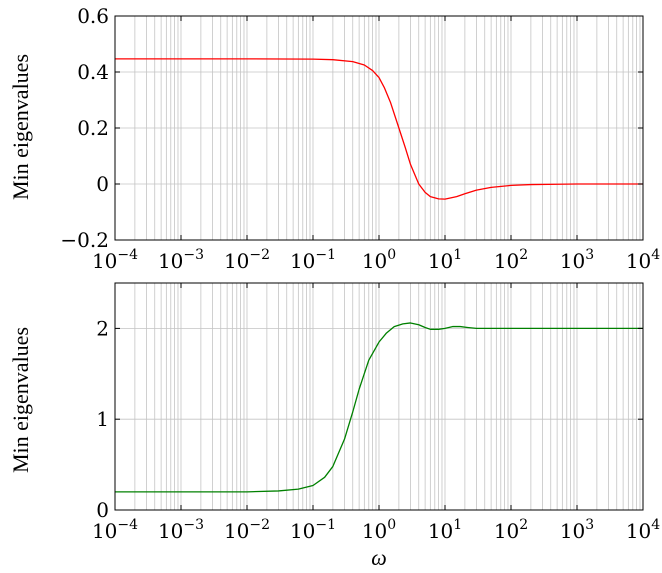 This screenshot has width=662, height=573. What do you see at coordinates (84, 240) in the screenshot?
I see `y-tick-label: −0.2` at bounding box center [84, 240].